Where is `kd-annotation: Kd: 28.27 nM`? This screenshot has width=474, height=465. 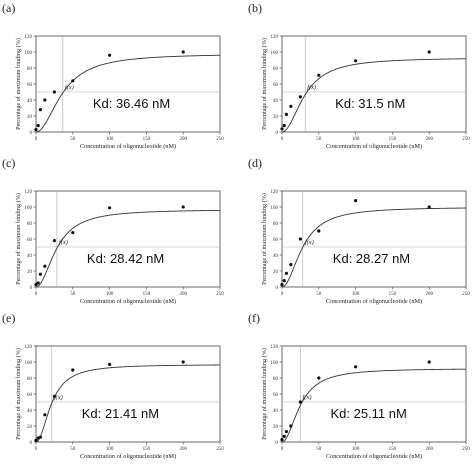
kd-annotation: Kd: 28.27 nM is located at coordinates (371, 258).